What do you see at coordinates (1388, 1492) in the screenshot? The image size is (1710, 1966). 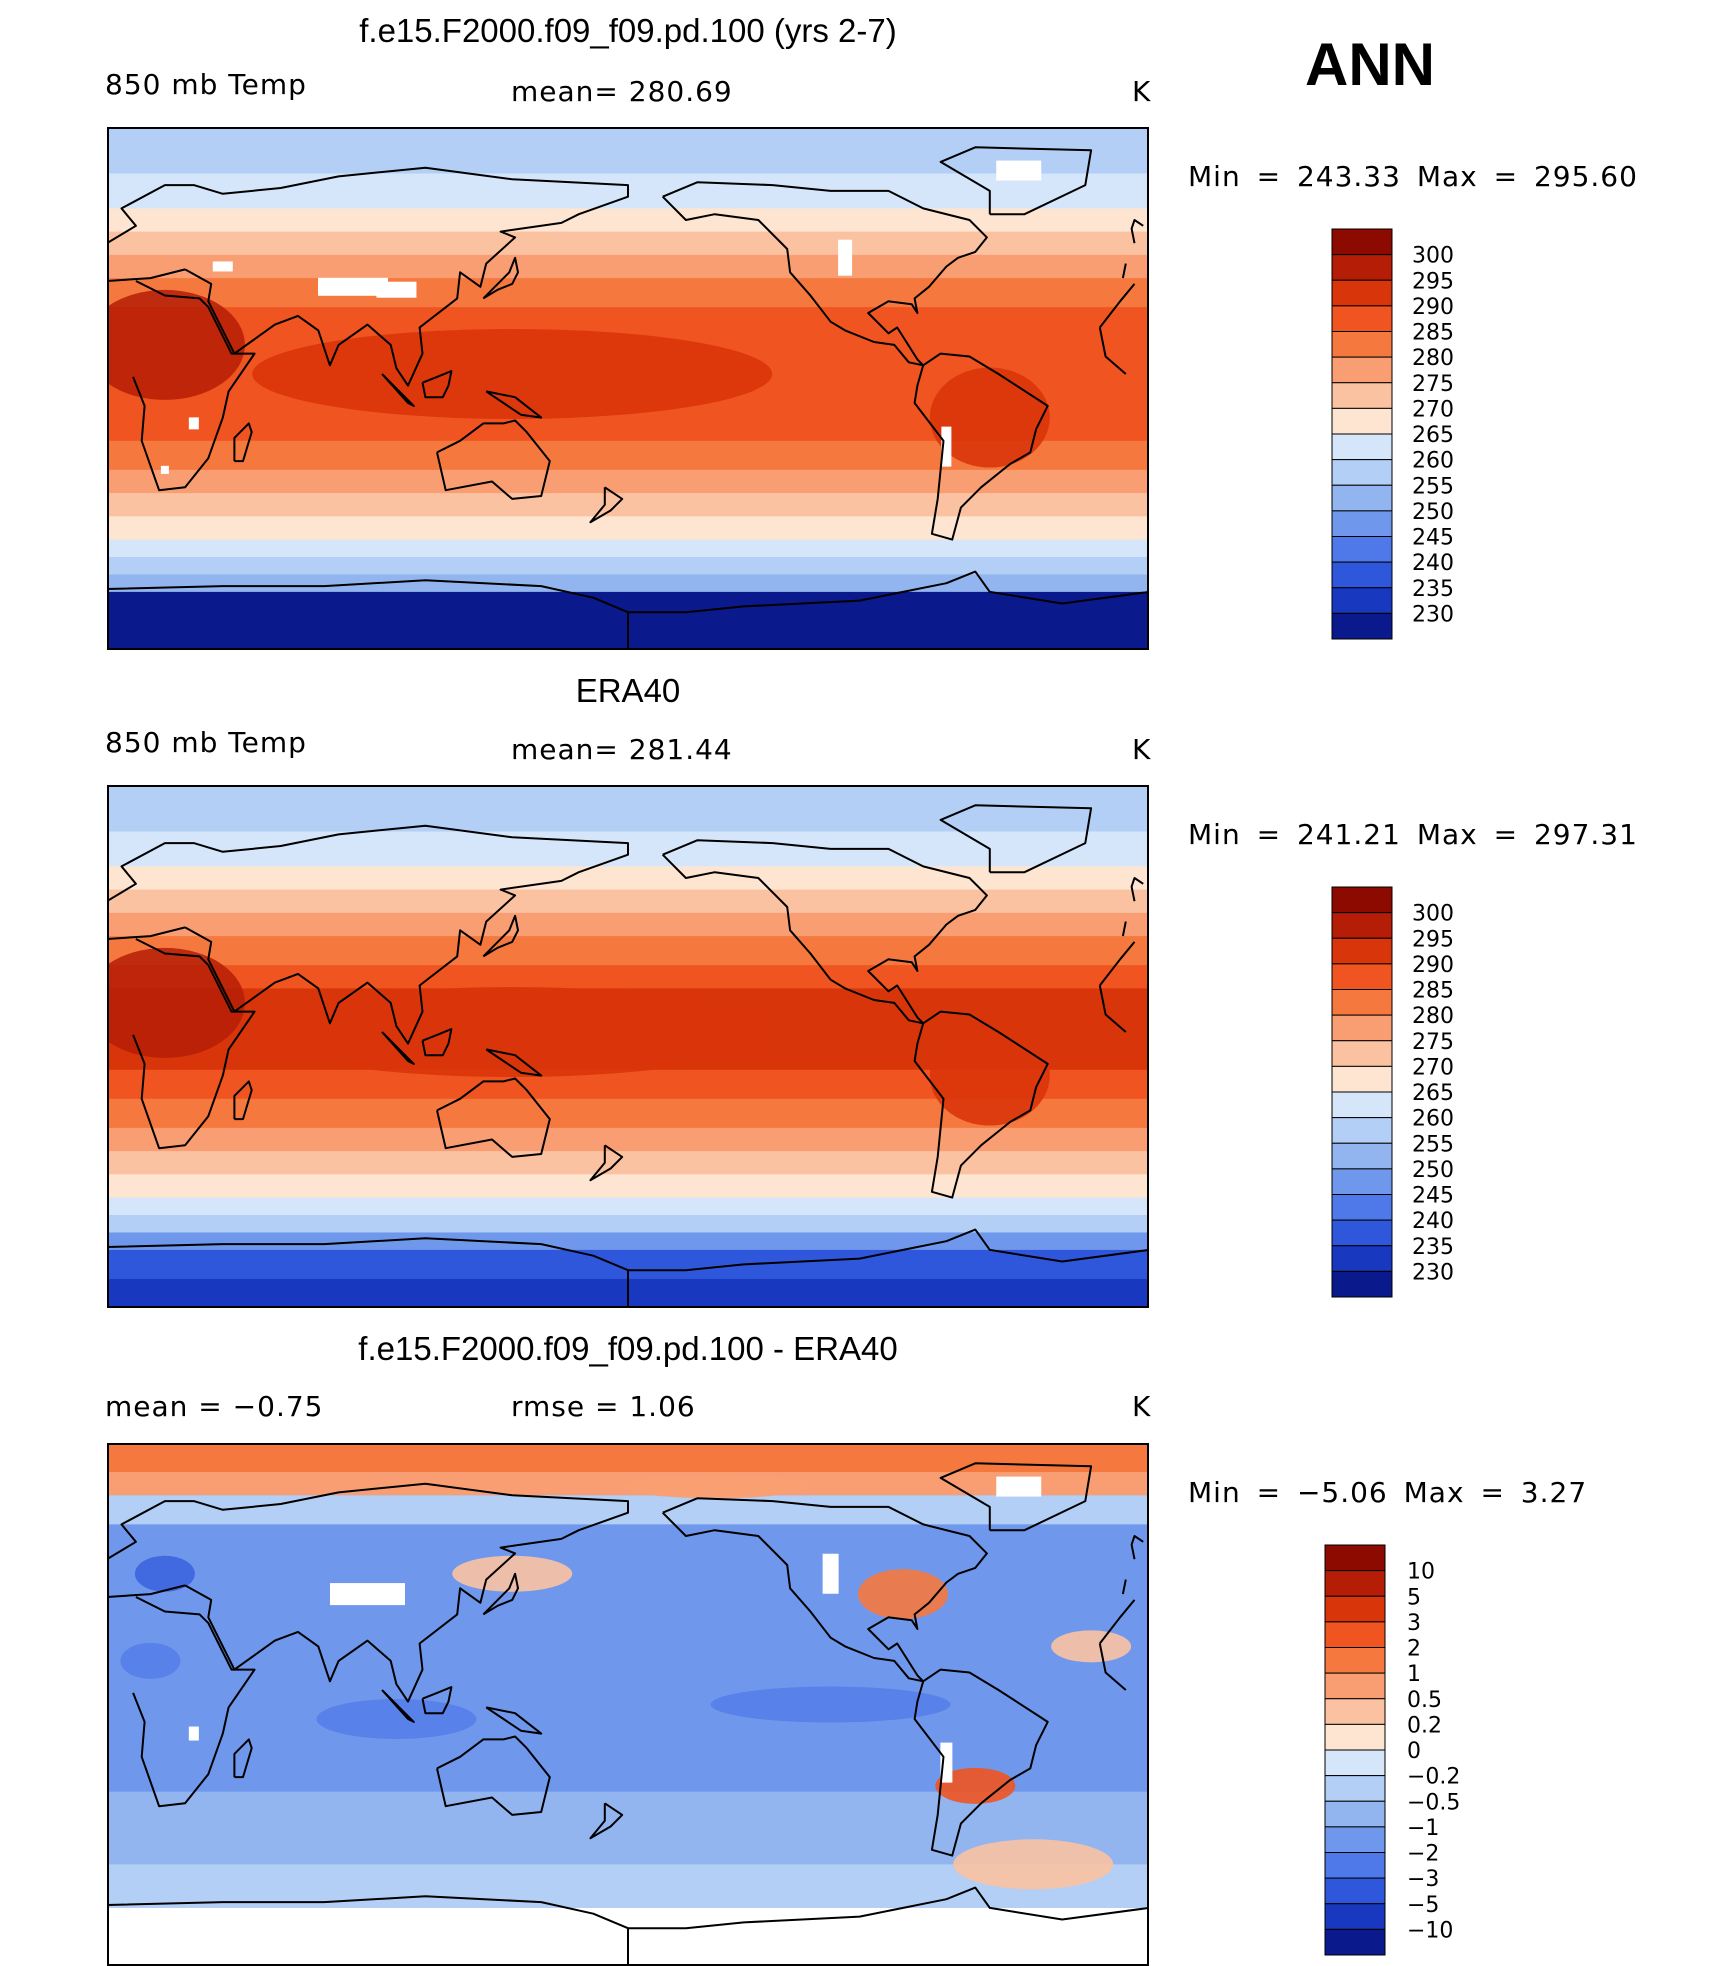 I see `panel-3-minmax: Min = −5.06 Max = 3.27` at bounding box center [1388, 1492].